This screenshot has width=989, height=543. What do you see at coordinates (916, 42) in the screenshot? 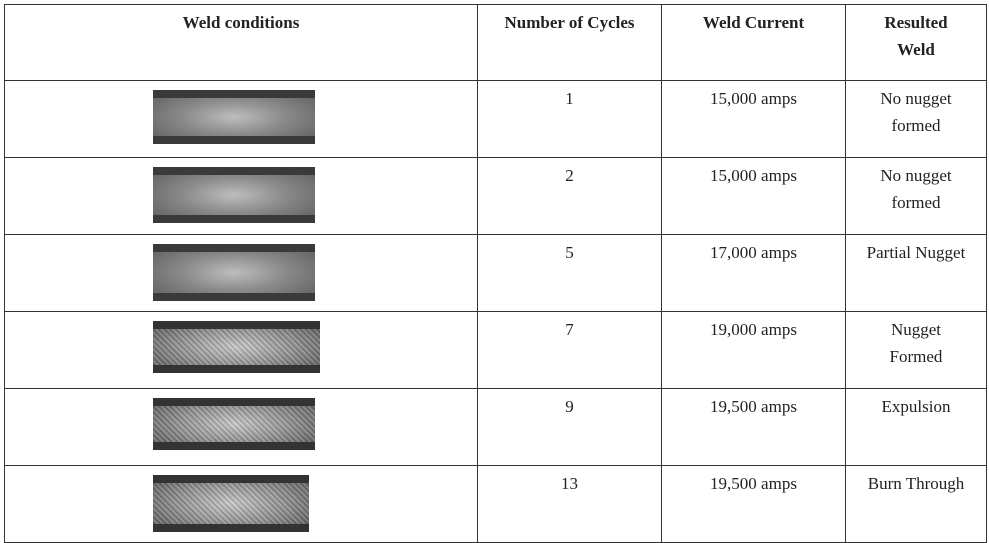
I see `header-cell: Resulted Weld` at bounding box center [916, 42].